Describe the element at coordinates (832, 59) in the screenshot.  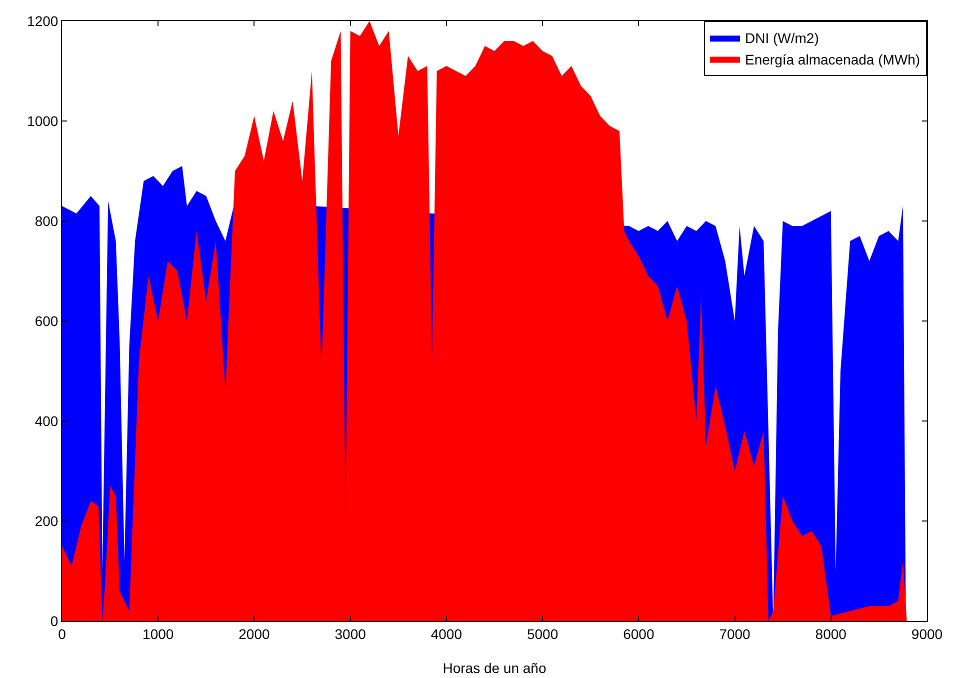
I see `legend-label: Energía almacenada (MWh)` at that location.